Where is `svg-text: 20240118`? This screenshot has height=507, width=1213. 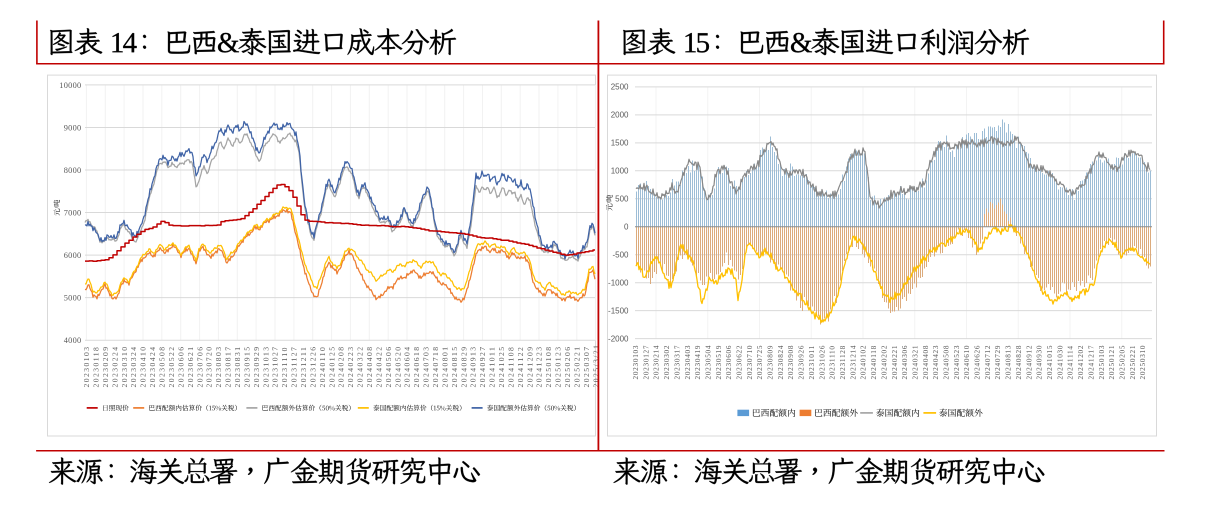
svg-text: 20240118 is located at coordinates (874, 362).